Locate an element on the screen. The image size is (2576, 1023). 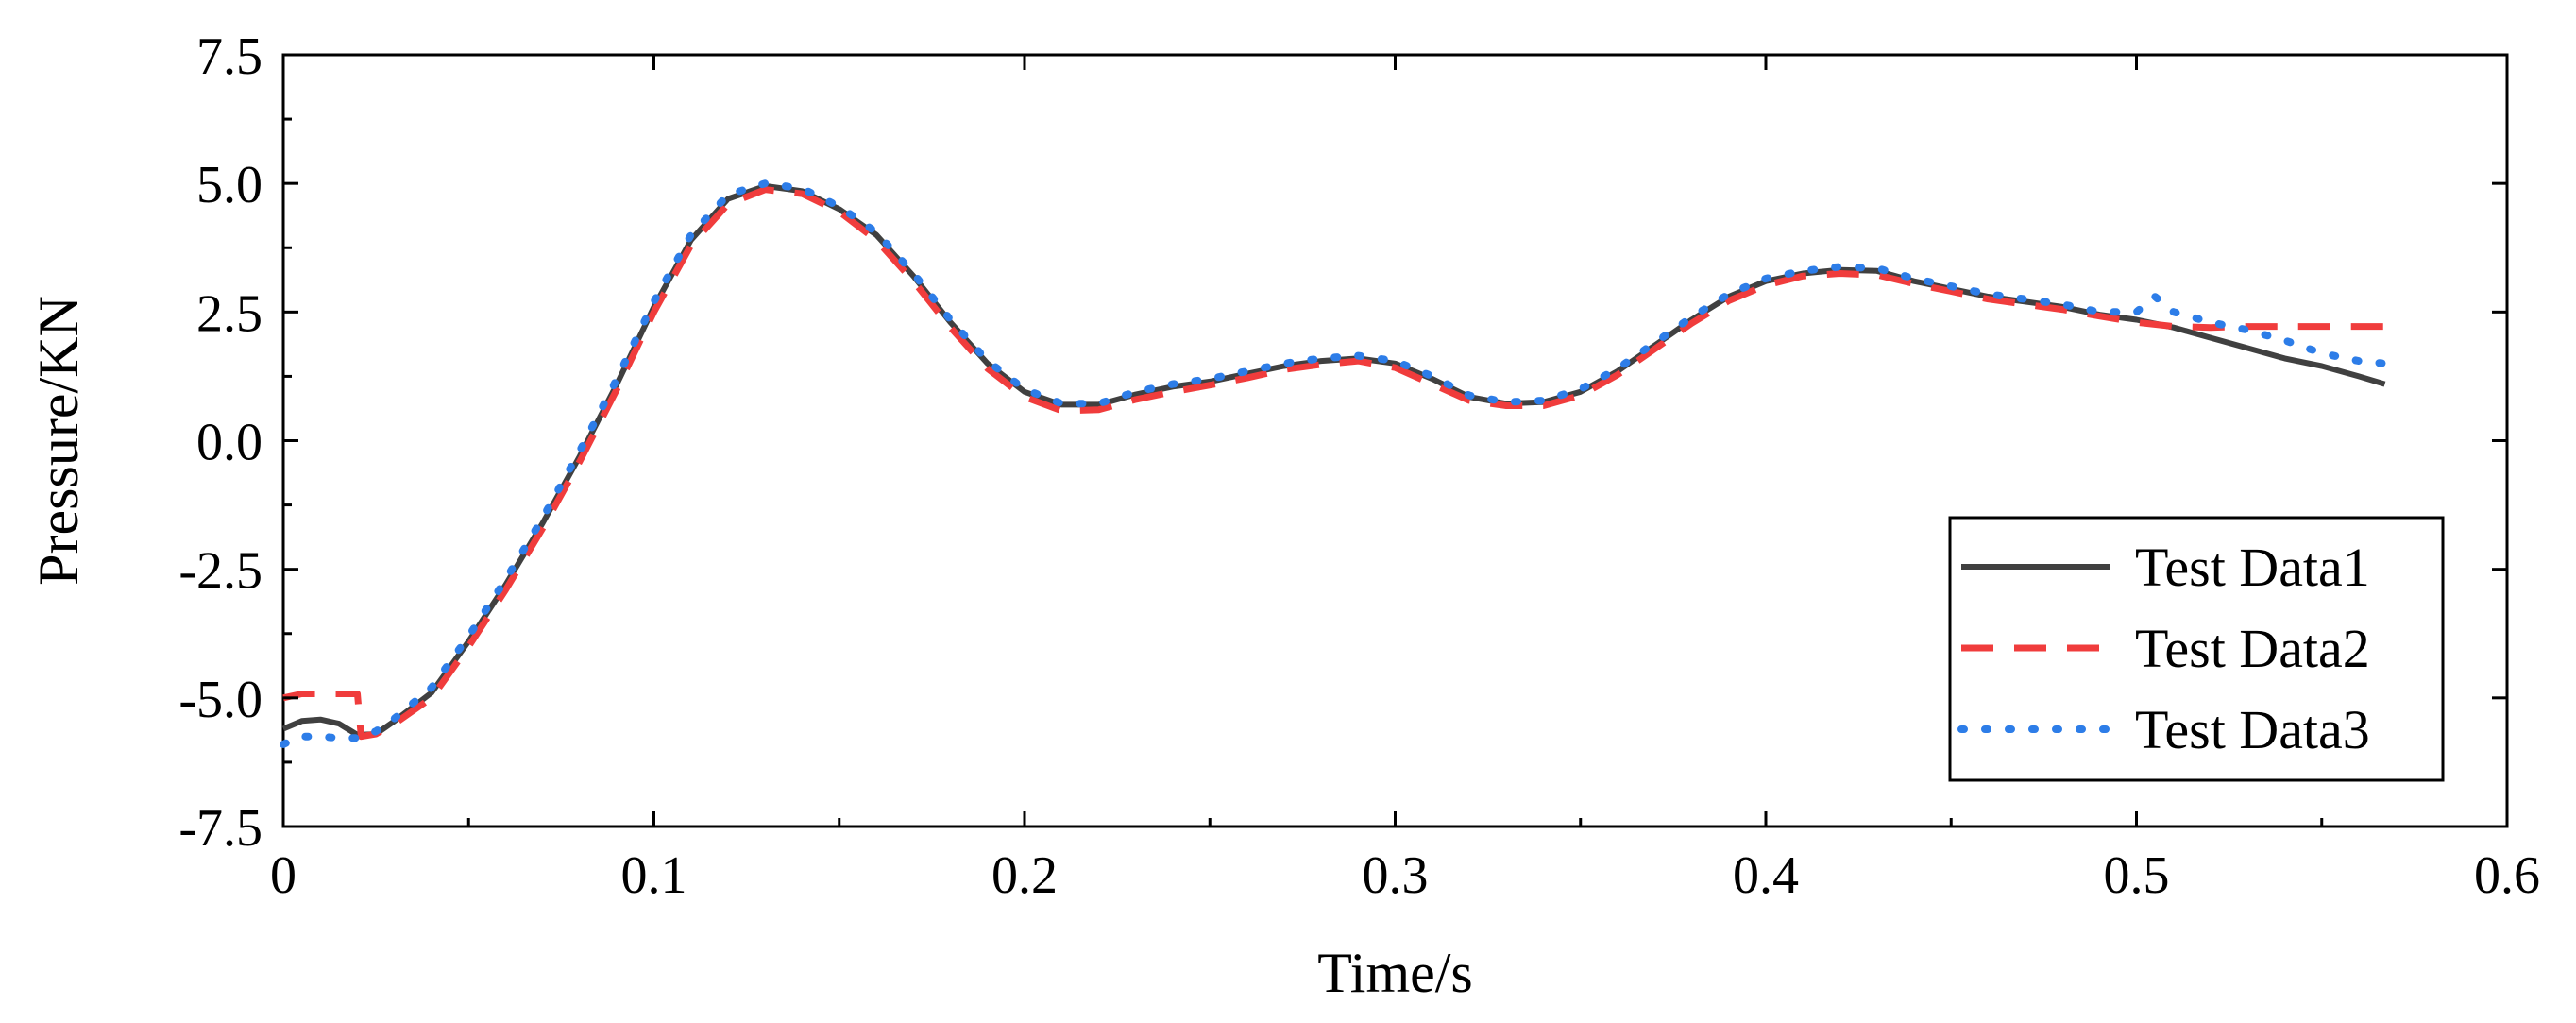
legend-label-2: Test Data2 is located at coordinates (2252, 648).